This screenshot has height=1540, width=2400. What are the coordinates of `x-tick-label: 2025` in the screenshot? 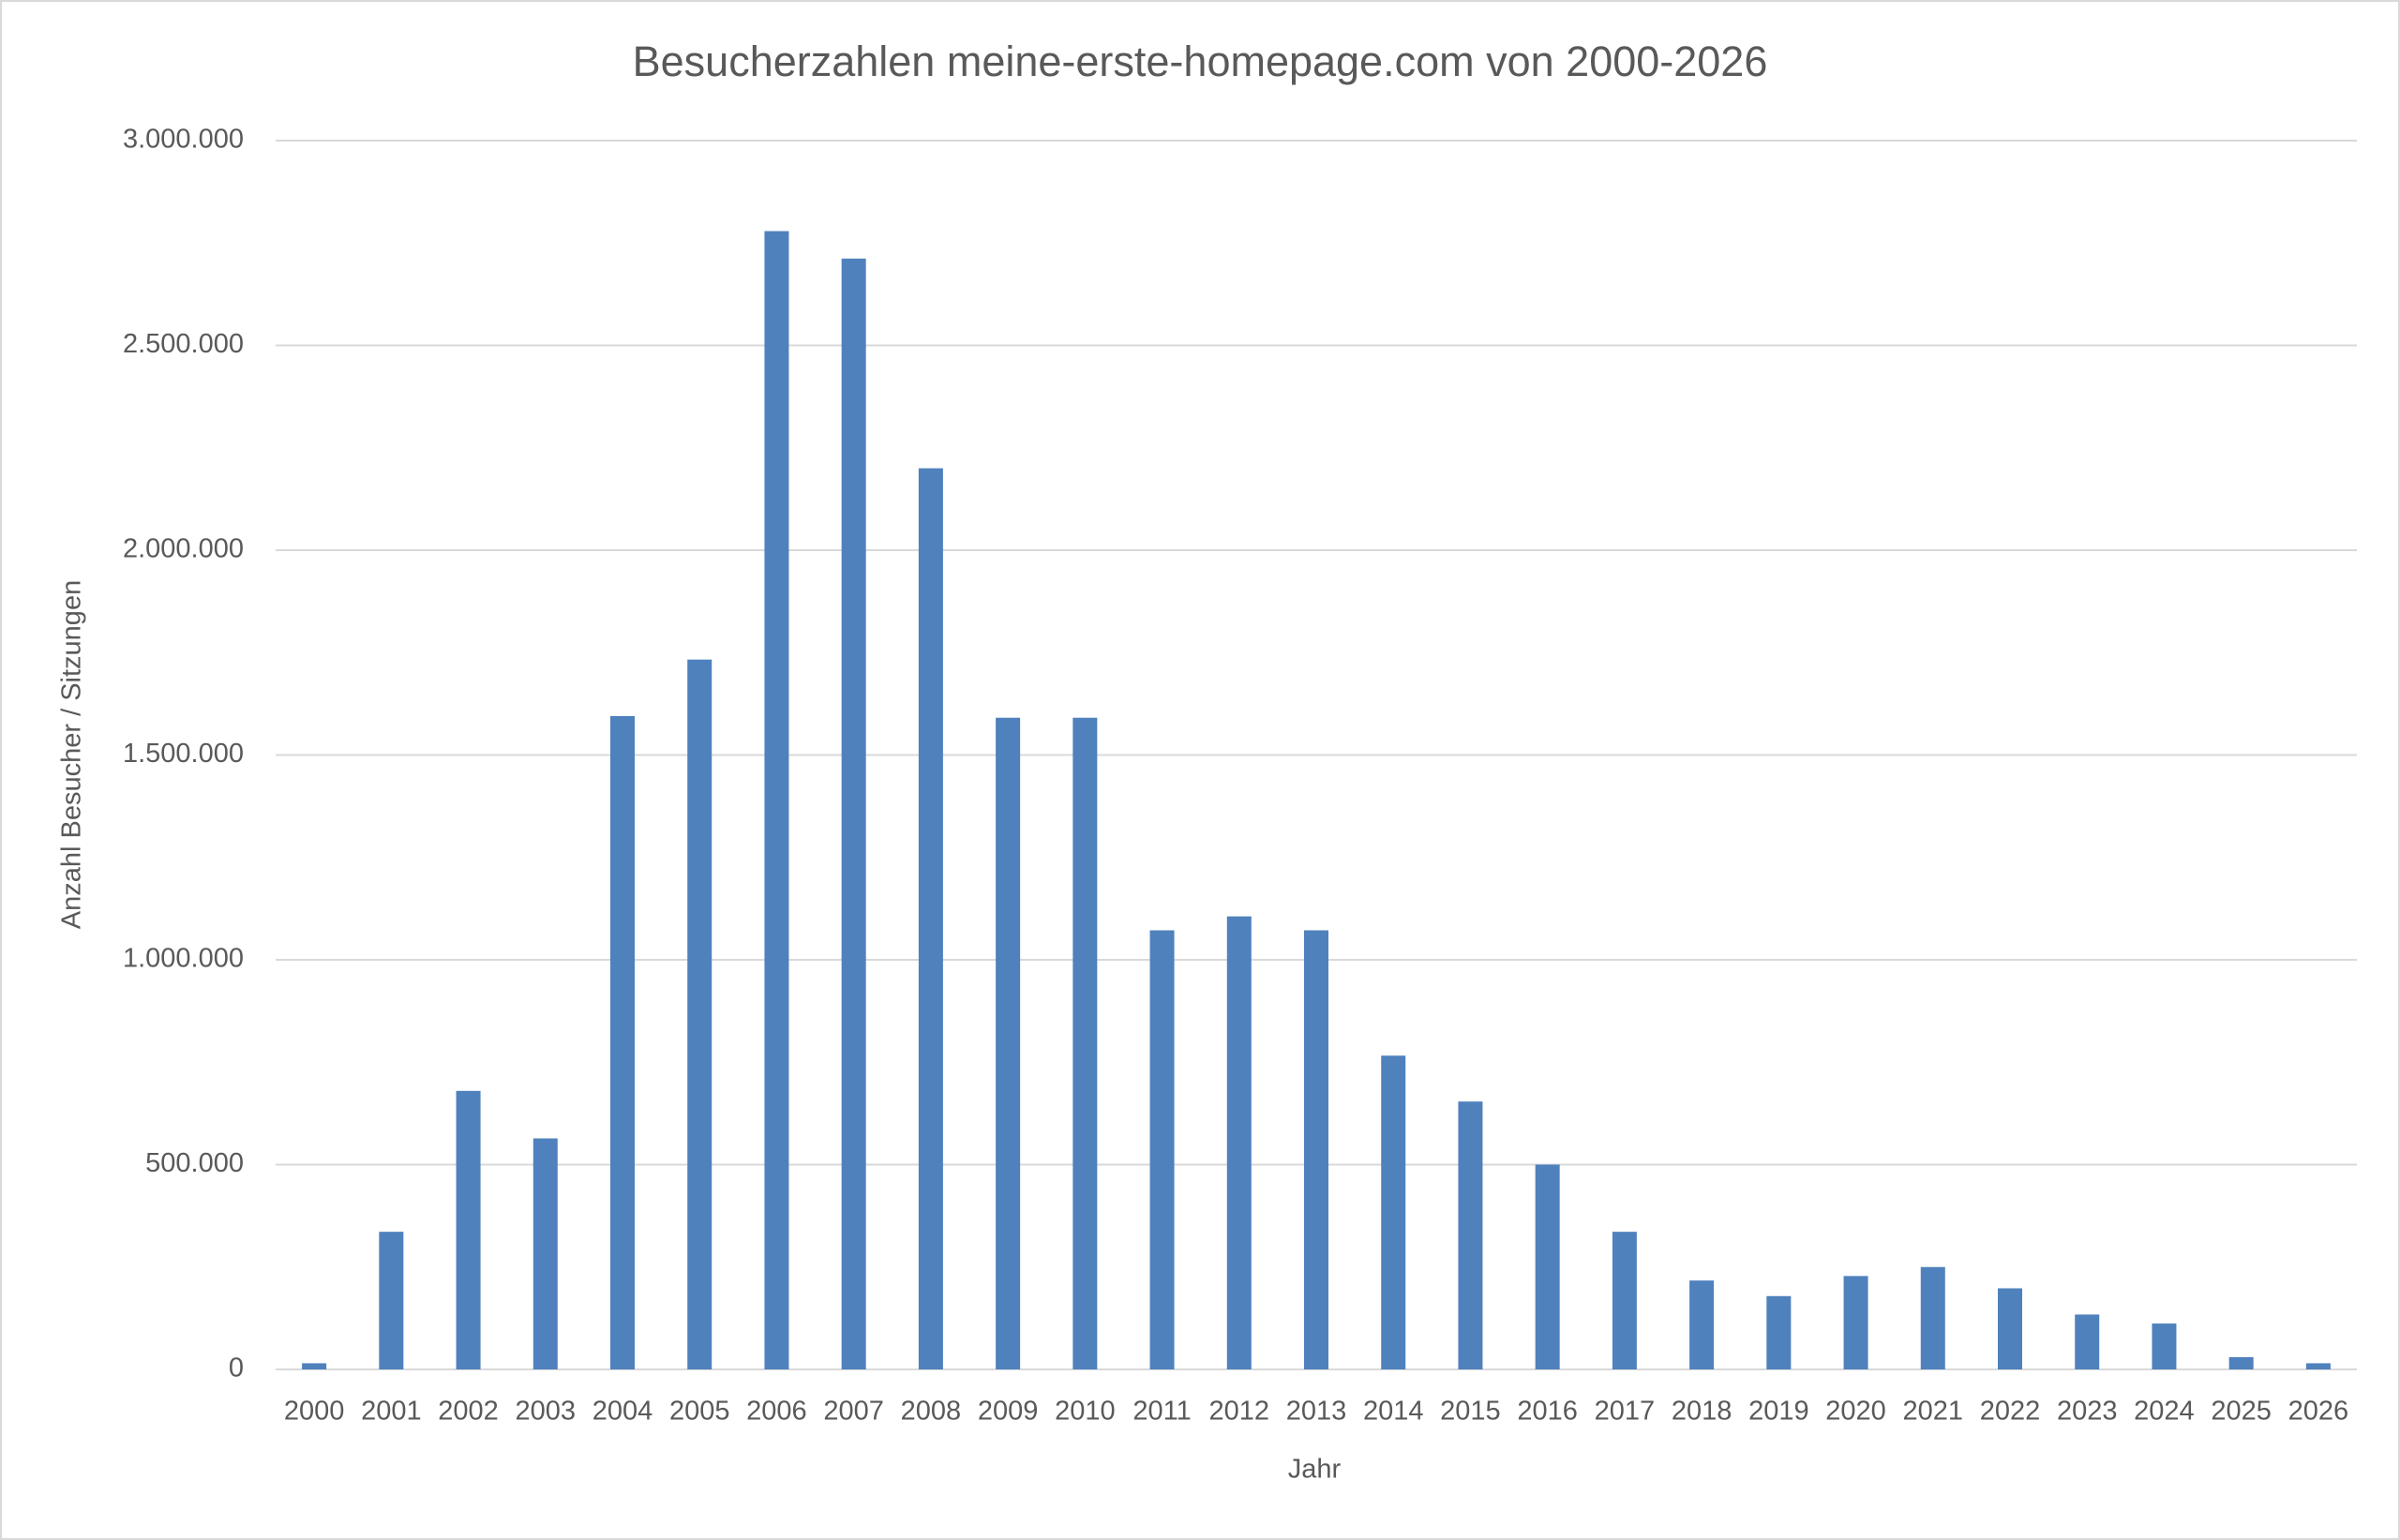 It's located at (2241, 1412).